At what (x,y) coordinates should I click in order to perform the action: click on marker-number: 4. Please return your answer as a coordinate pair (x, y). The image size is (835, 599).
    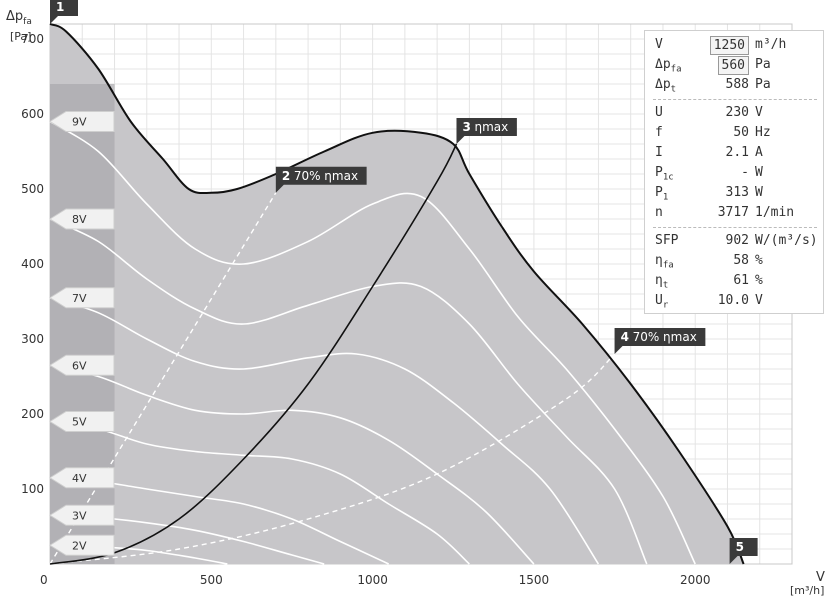
    Looking at the image, I should click on (625, 337).